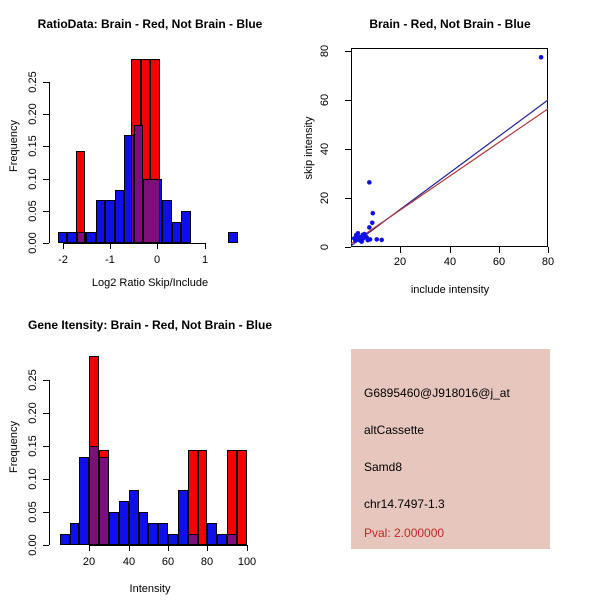 The height and width of the screenshot is (600, 600). I want to click on scatter-x-axis-label: include intensity, so click(450, 290).